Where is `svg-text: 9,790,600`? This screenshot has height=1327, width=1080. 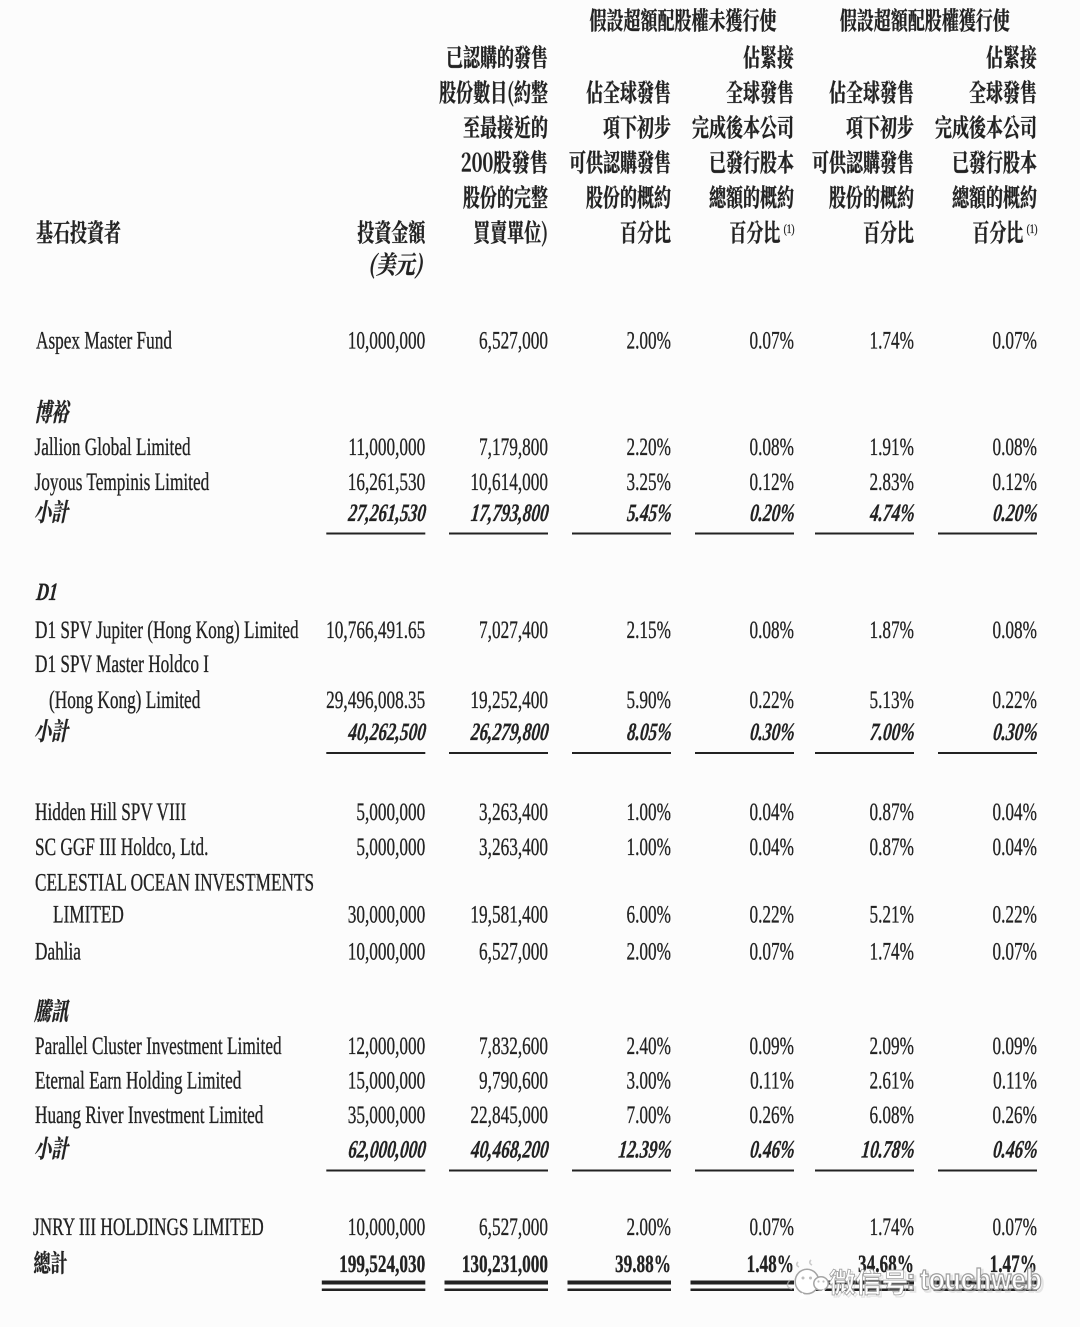
svg-text: 9,790,600 is located at coordinates (513, 1080).